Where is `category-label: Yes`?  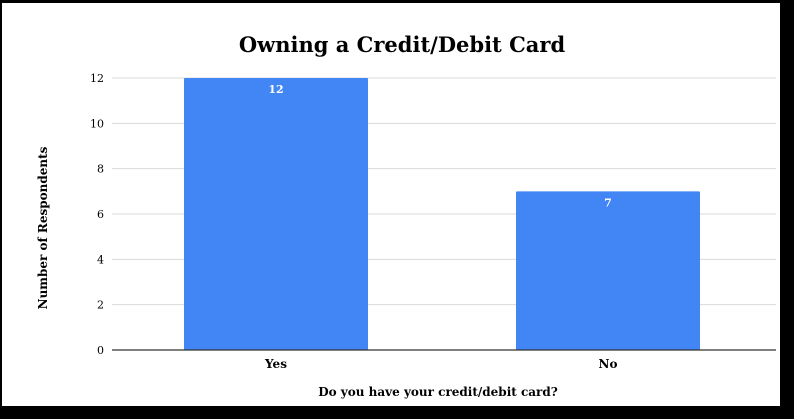
category-label: Yes is located at coordinates (275, 364).